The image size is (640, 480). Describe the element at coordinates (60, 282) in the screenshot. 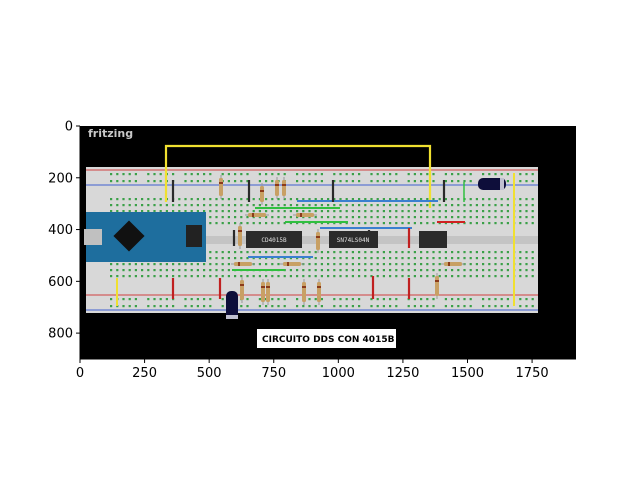

I see `y-tick-label: 600` at that location.